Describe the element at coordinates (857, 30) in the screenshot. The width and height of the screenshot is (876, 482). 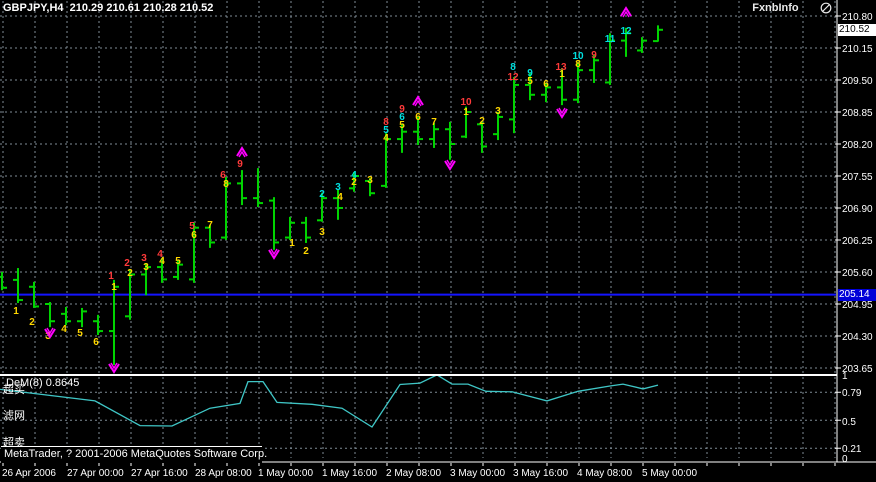
I see `current-price-badge: 210.52` at that location.